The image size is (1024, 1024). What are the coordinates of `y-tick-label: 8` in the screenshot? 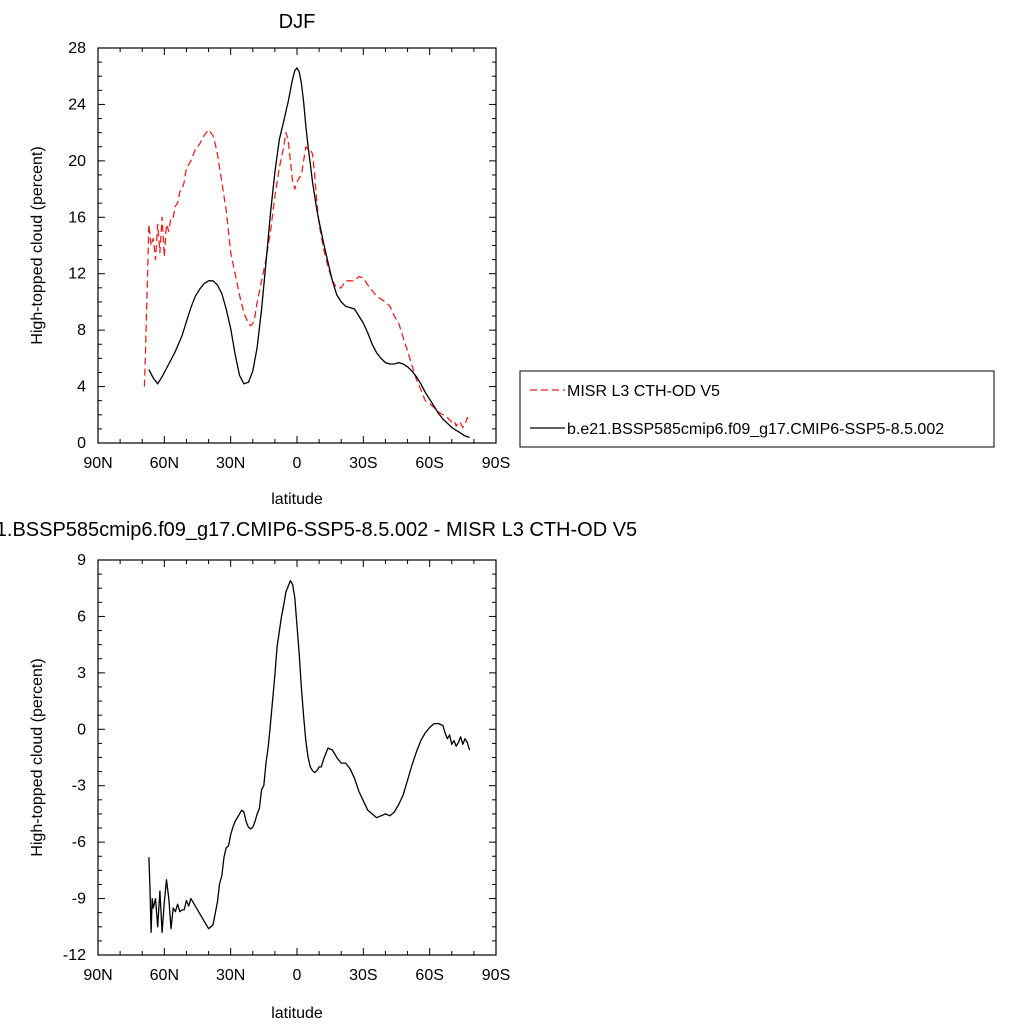 It's located at (81, 330).